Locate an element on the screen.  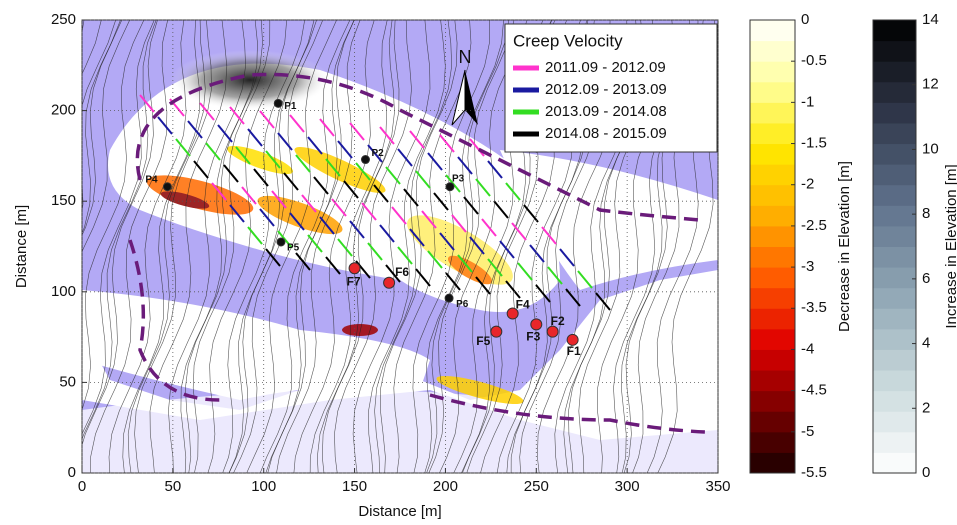
colorbar-tick-label: -2 is located at coordinates (807, 184).